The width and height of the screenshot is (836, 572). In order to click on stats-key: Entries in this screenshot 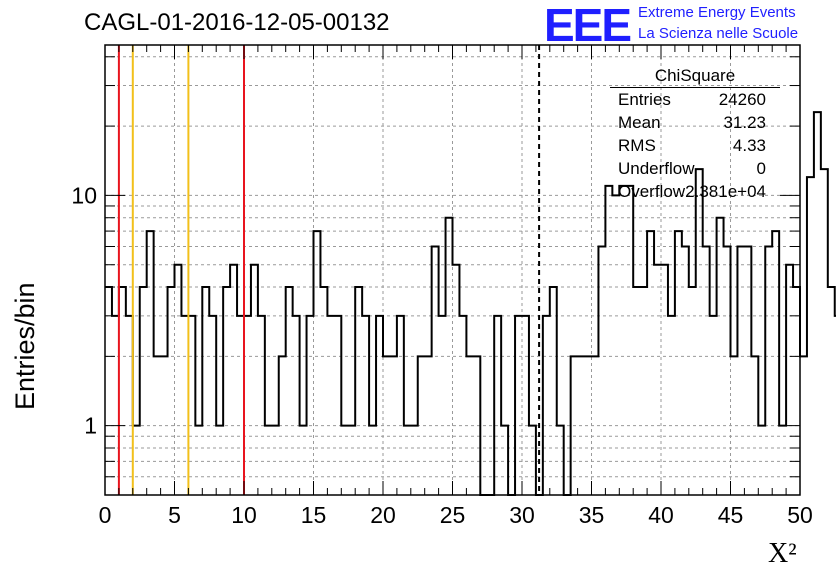, I will do `click(644, 99)`.